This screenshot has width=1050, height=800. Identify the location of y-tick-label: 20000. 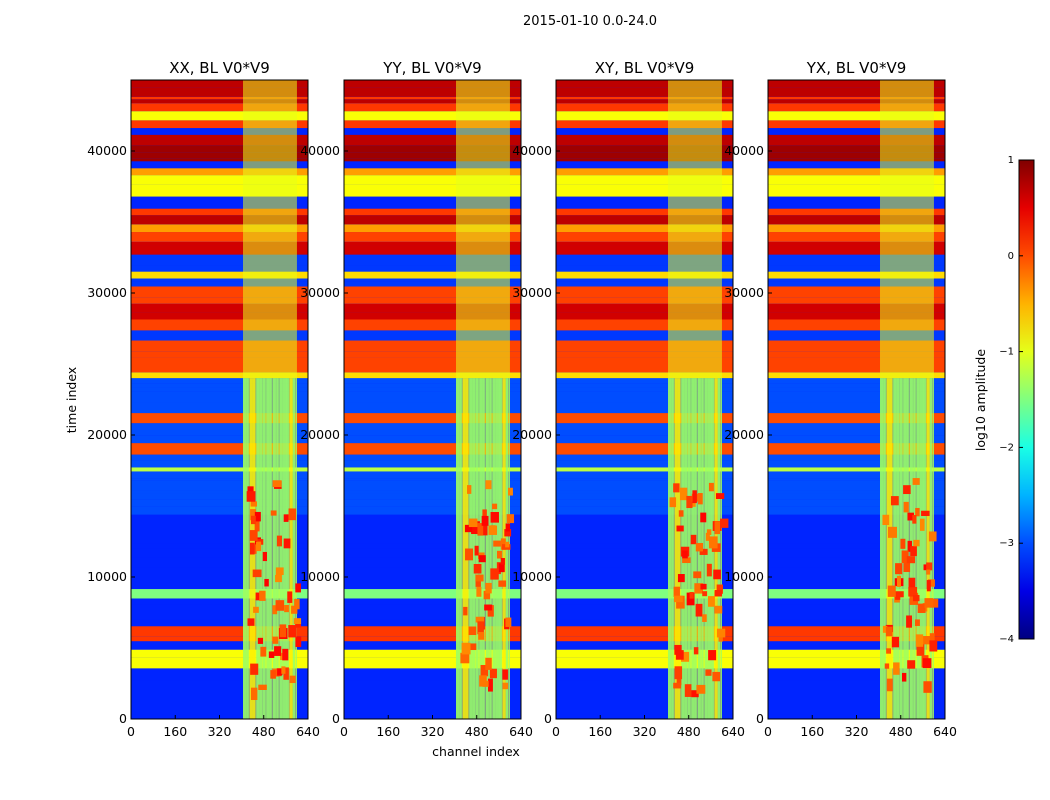
(320, 434).